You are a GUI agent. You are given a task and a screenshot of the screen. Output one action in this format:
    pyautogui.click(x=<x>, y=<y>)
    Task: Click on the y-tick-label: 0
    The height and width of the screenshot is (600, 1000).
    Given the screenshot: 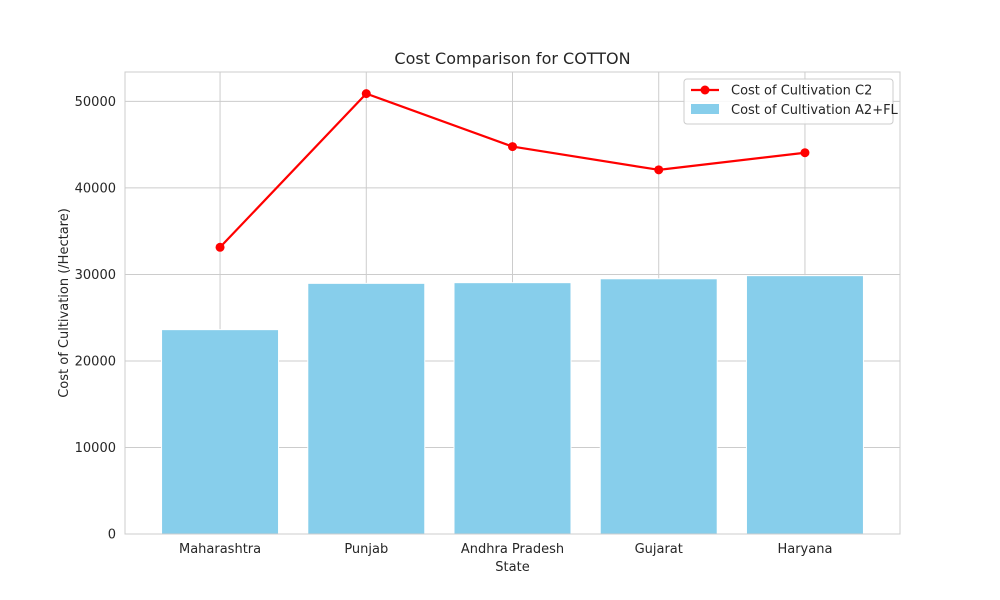 What is the action you would take?
    pyautogui.click(x=112, y=535)
    